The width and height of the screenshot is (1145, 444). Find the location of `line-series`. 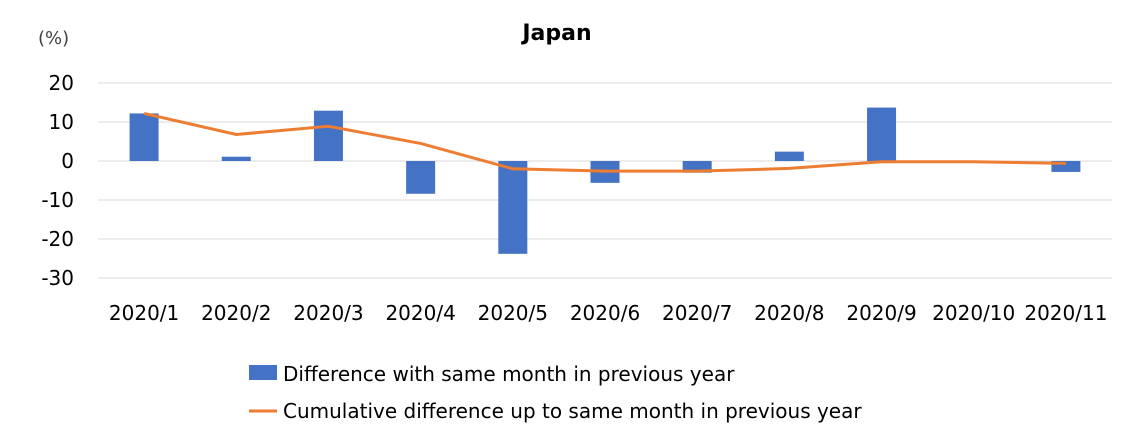

line-series is located at coordinates (604, 142).